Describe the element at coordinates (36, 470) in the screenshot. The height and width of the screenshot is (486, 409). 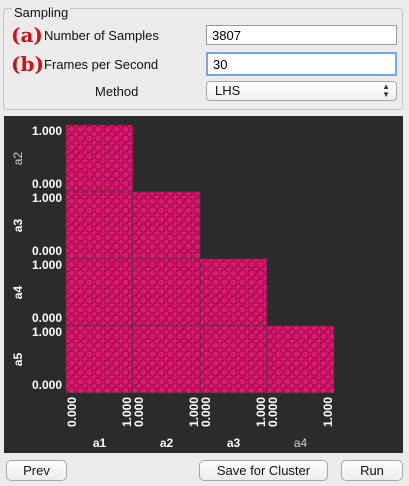
I see `prev-button: Prev` at that location.